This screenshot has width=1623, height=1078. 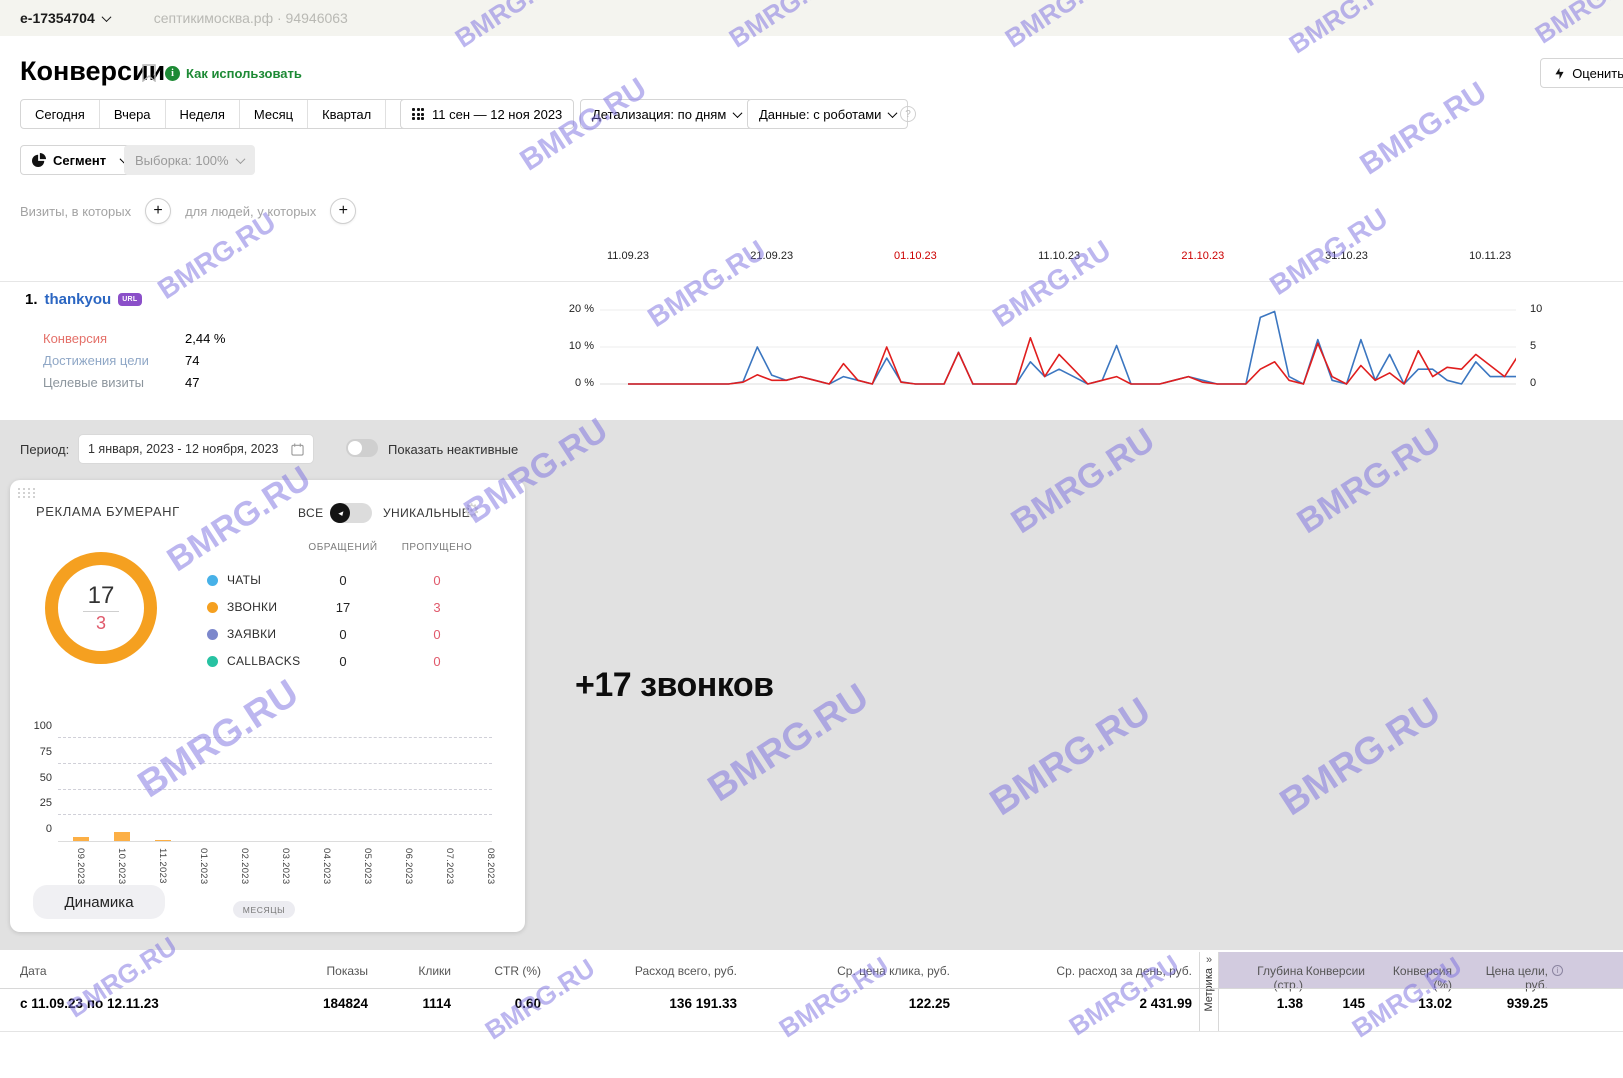 I want to click on col-ctr: CTR (%), so click(x=517, y=971).